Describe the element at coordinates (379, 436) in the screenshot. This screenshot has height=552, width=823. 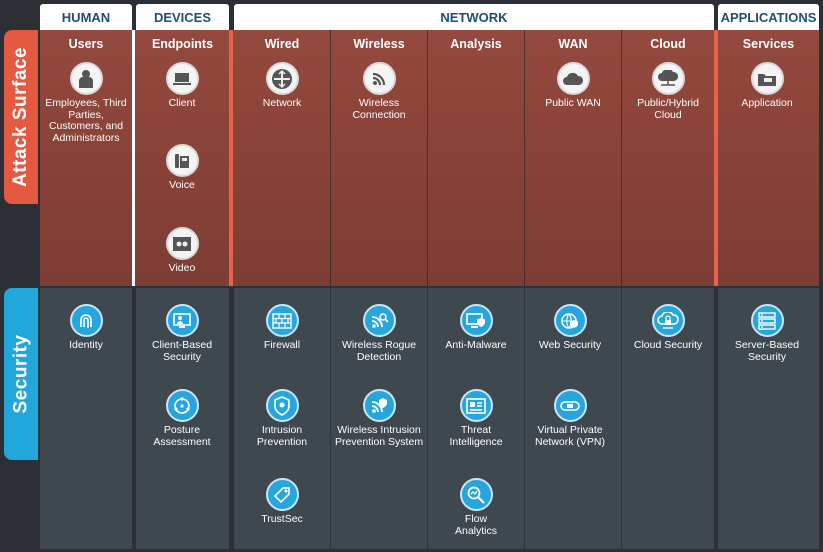
I see `label-wireless-intrusion-prevention: Wireless Intrusion Prevention System` at that location.